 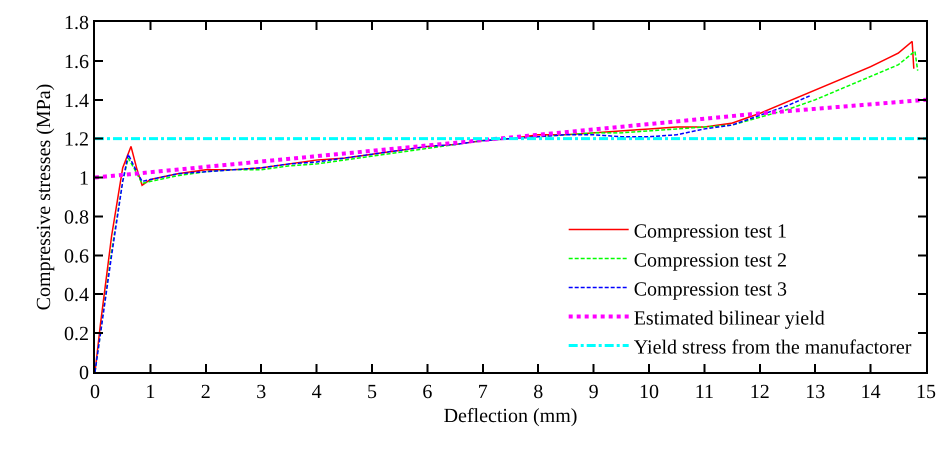 What do you see at coordinates (593, 392) in the screenshot?
I see `x-tick-label: 9` at bounding box center [593, 392].